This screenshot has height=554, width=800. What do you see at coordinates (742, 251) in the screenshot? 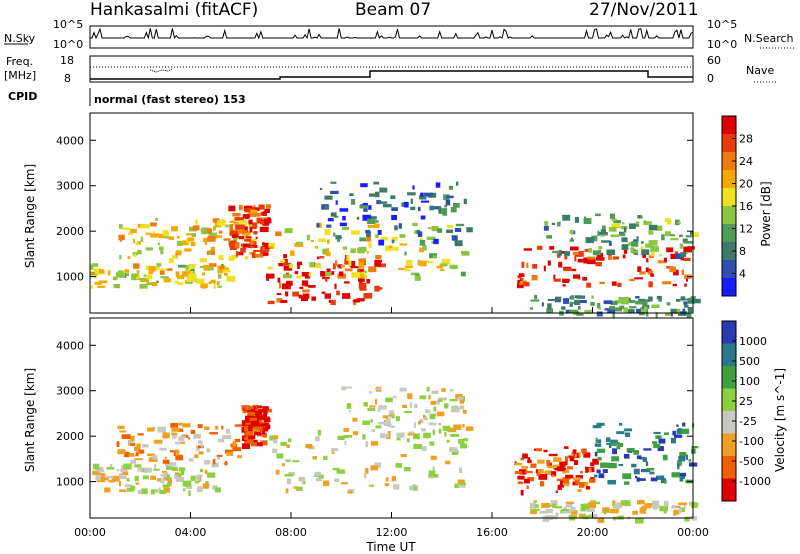
I see `colorbar-tick-label: 8` at bounding box center [742, 251].